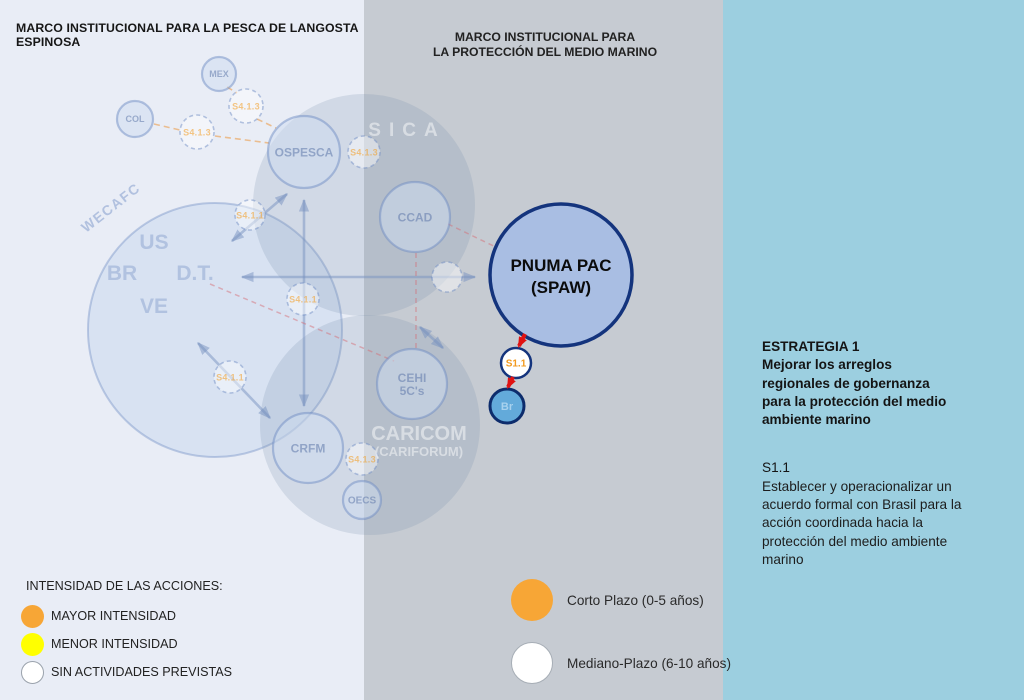  I want to click on node-brasil-label: Br, so click(507, 407).